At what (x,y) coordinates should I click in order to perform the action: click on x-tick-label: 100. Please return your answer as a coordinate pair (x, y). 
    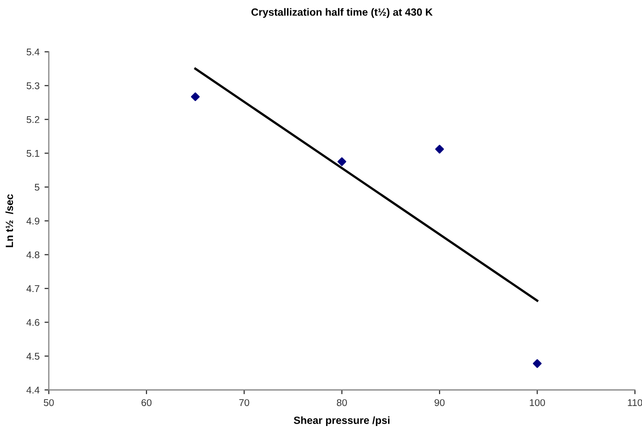
    Looking at the image, I should click on (537, 402).